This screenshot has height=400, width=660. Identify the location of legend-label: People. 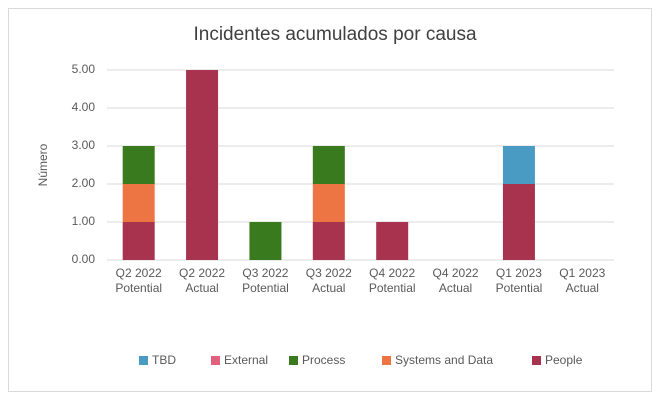
(564, 360).